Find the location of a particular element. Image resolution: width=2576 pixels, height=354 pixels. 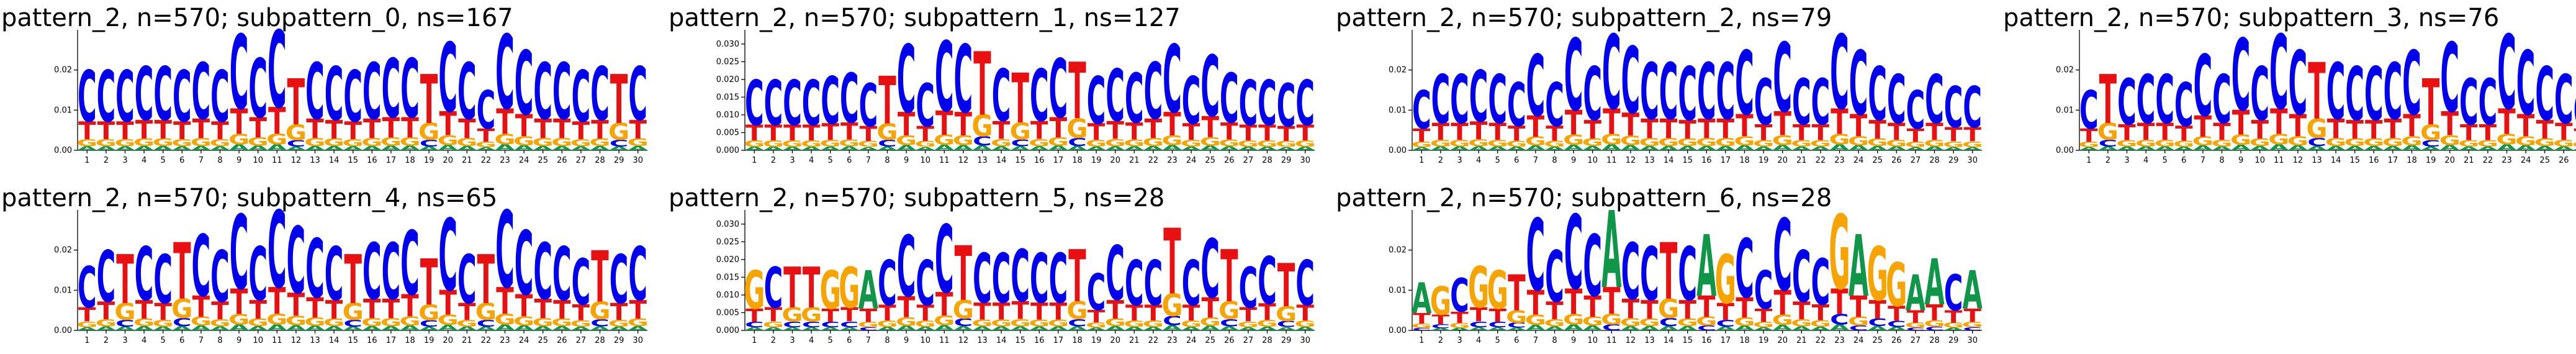

x-tick-label: 27 is located at coordinates (1916, 160).